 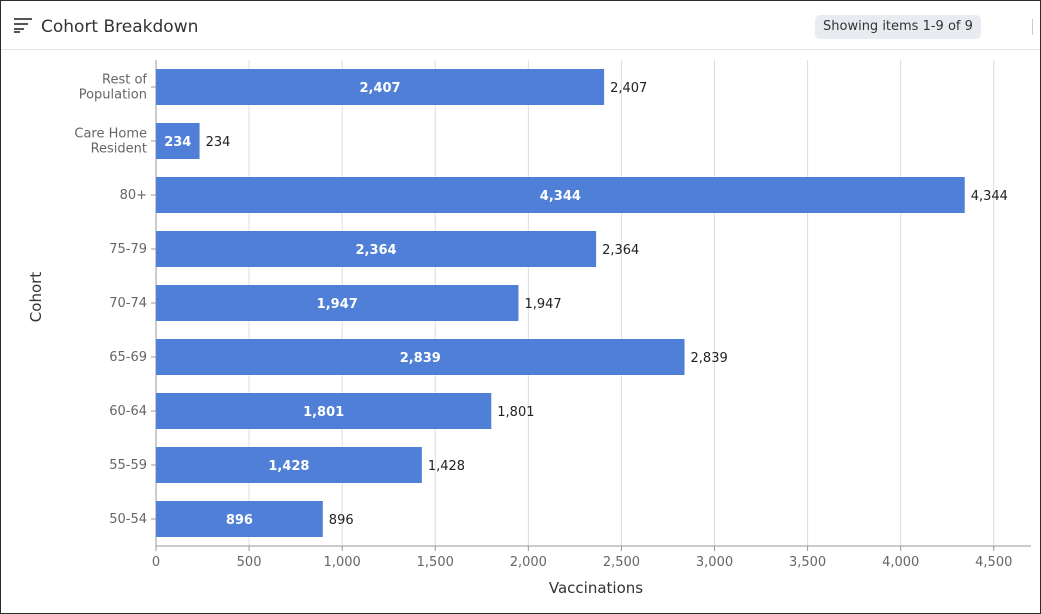 I want to click on bar-value-label-outside: 4,344, so click(x=989, y=196).